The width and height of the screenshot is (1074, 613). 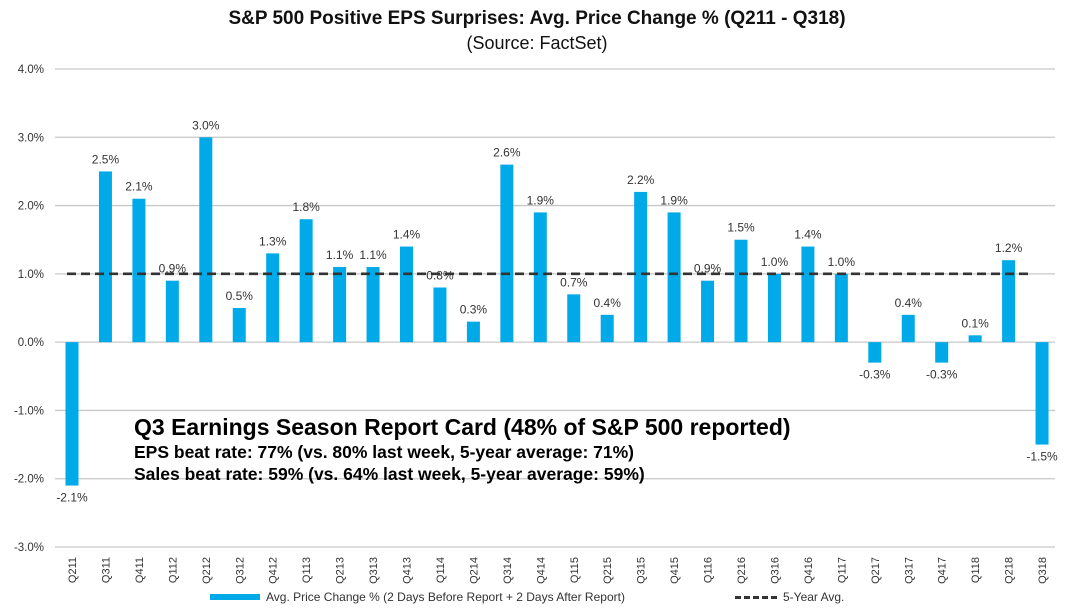 What do you see at coordinates (909, 570) in the screenshot?
I see `x-tick-label: Q317` at bounding box center [909, 570].